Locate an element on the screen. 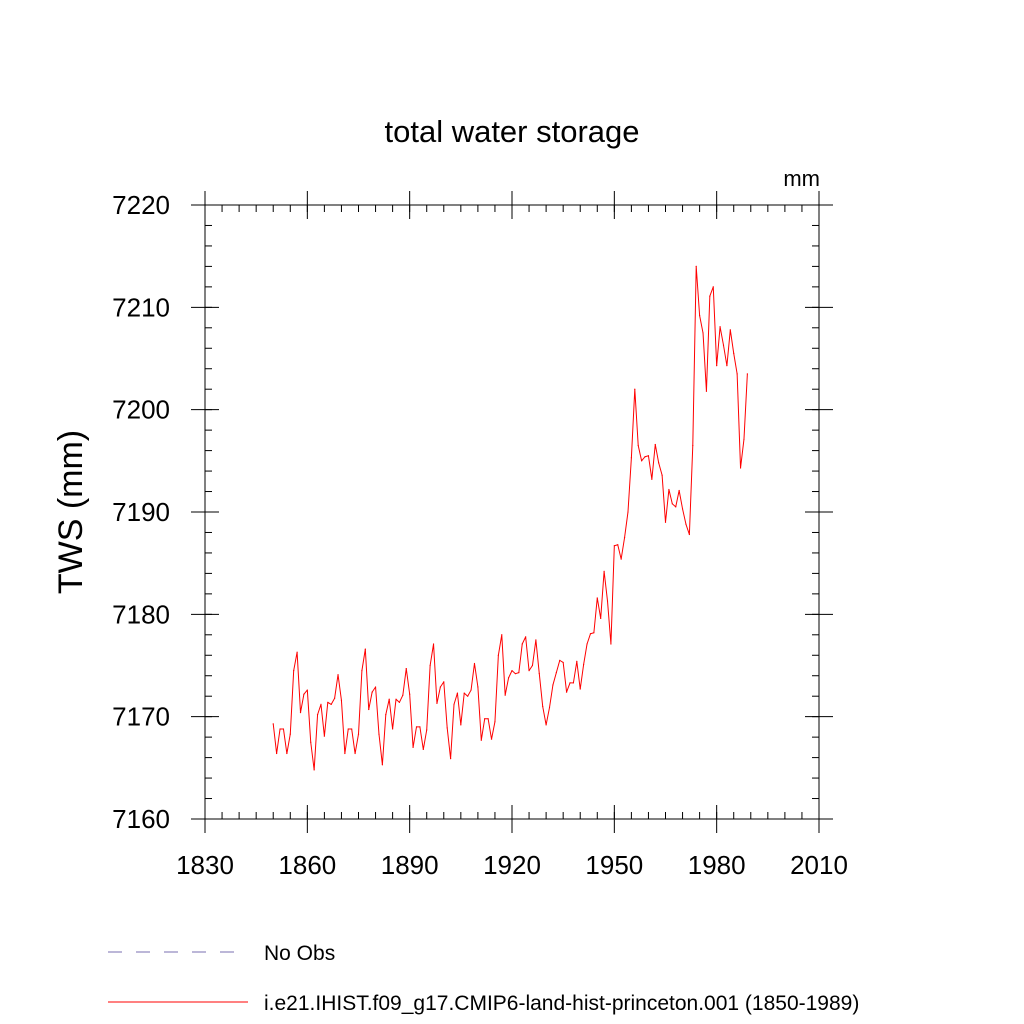 Image resolution: width=1024 pixels, height=1024 pixels. x-tick-label: 2010 is located at coordinates (819, 865).